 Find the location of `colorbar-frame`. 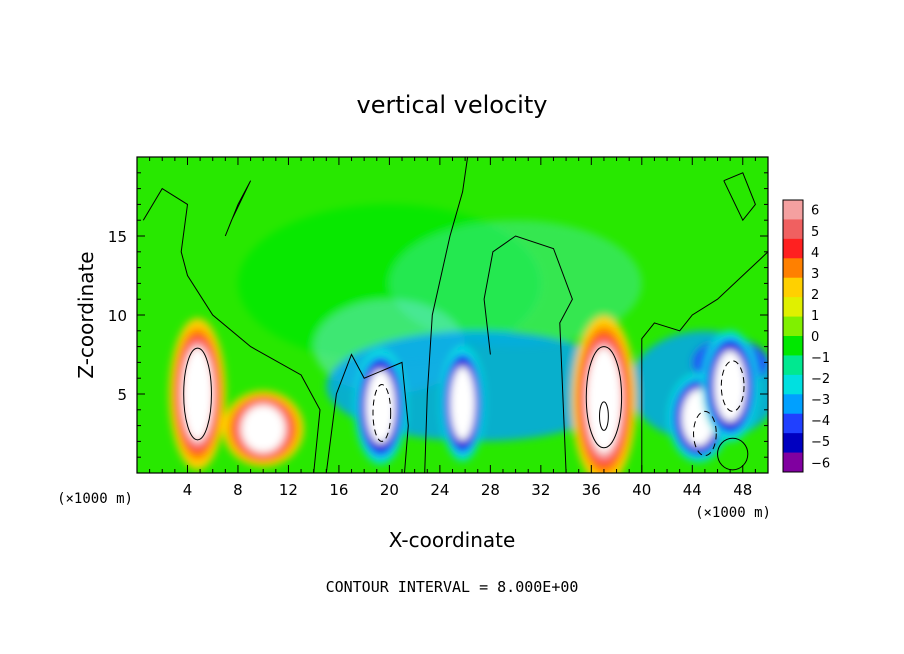

colorbar-frame is located at coordinates (793, 336).